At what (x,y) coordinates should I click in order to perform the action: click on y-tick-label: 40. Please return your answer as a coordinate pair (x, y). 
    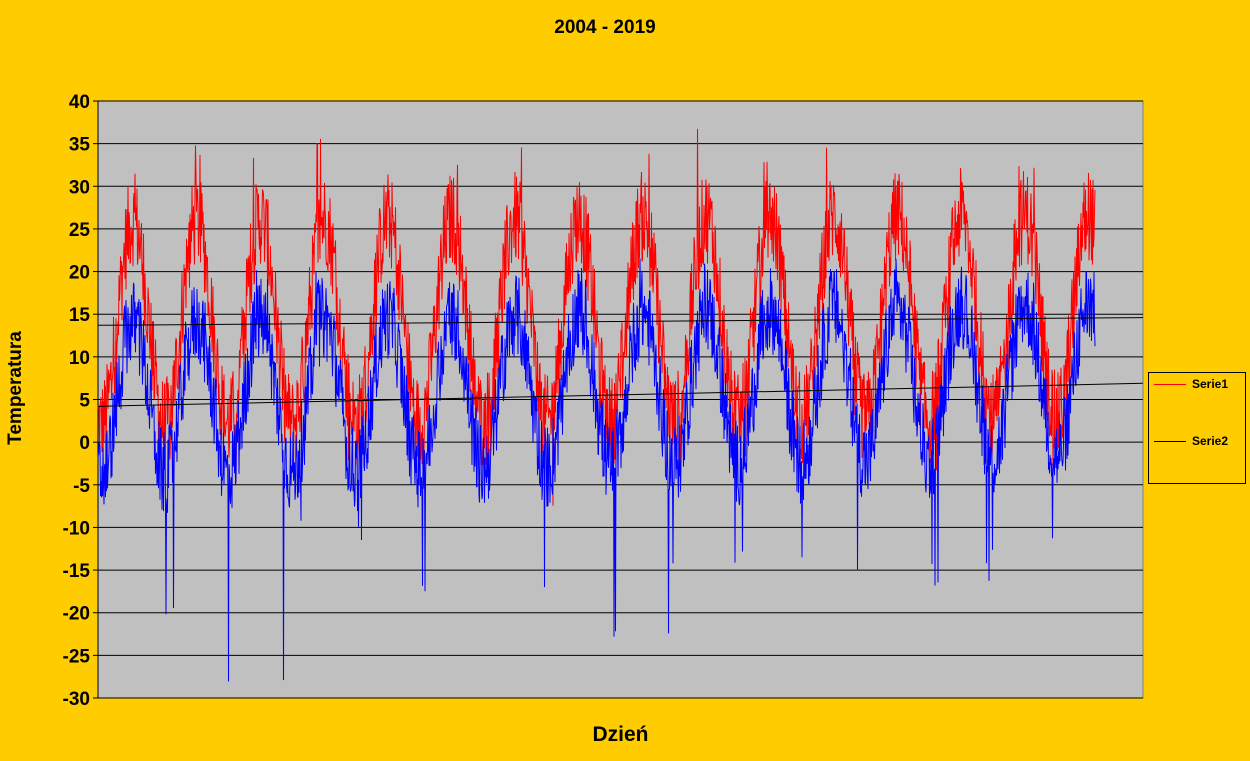
    Looking at the image, I should click on (79, 102).